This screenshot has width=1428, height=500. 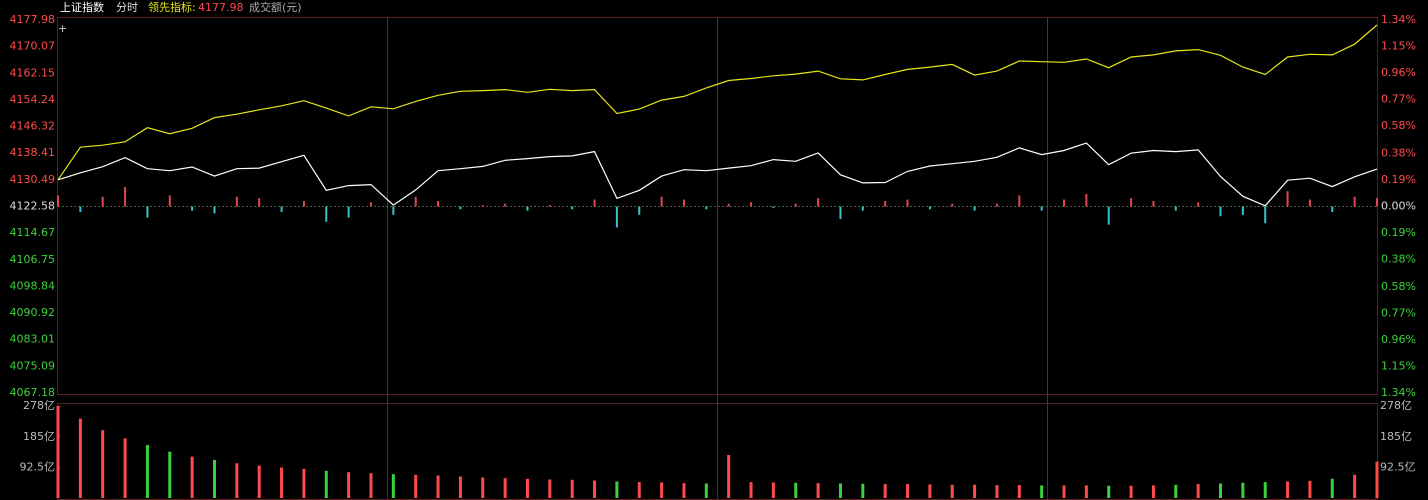 I want to click on y2-tick-label: 1.15%, so click(x=1398, y=45).